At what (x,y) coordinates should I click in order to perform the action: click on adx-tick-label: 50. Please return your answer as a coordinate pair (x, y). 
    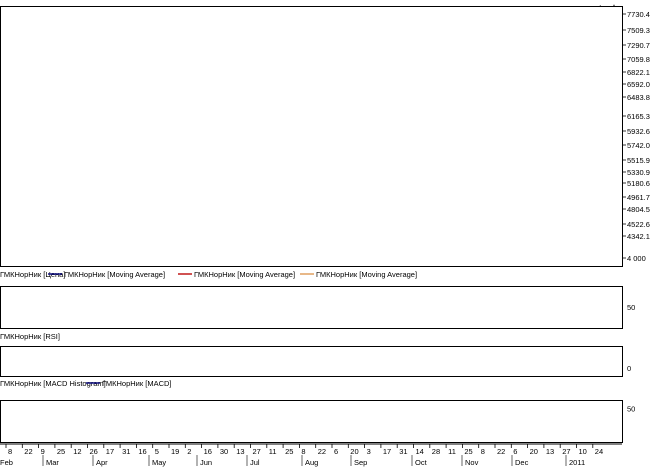
    Looking at the image, I should click on (631, 408).